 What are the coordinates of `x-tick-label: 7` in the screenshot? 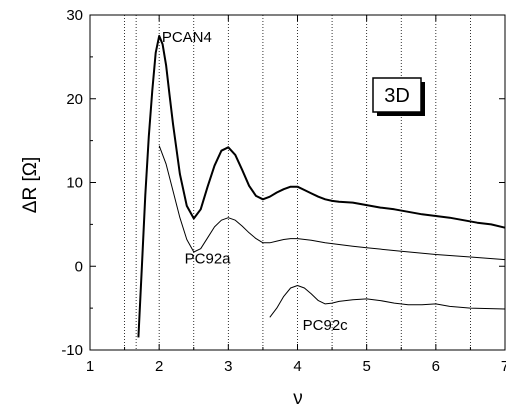 It's located at (503, 366).